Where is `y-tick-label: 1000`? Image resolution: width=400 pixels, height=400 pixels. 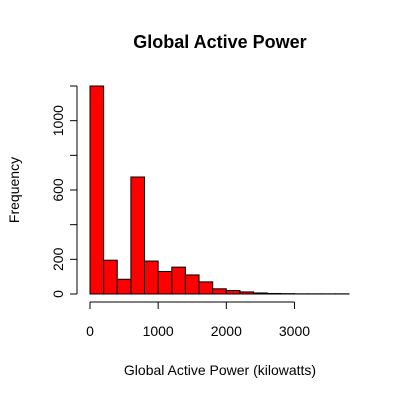 y-tick-label: 1000 is located at coordinates (58, 120).